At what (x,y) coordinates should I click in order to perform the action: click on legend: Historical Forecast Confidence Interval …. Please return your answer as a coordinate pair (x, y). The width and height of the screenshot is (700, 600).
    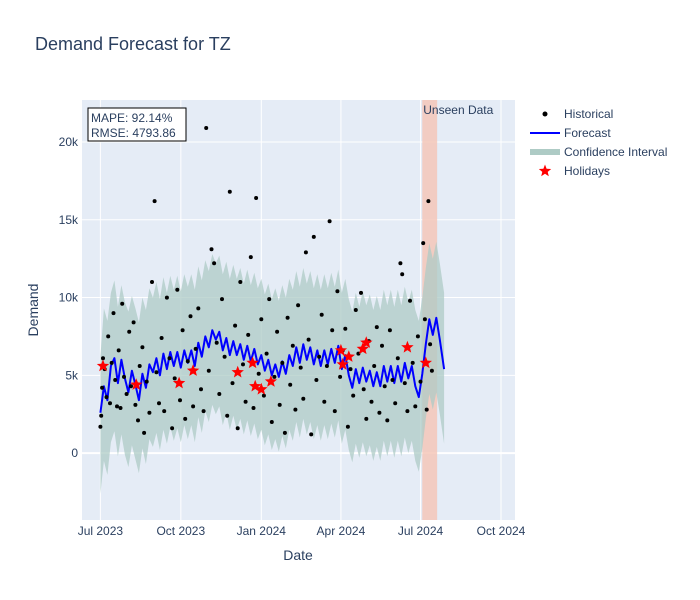
    Looking at the image, I should click on (598, 142).